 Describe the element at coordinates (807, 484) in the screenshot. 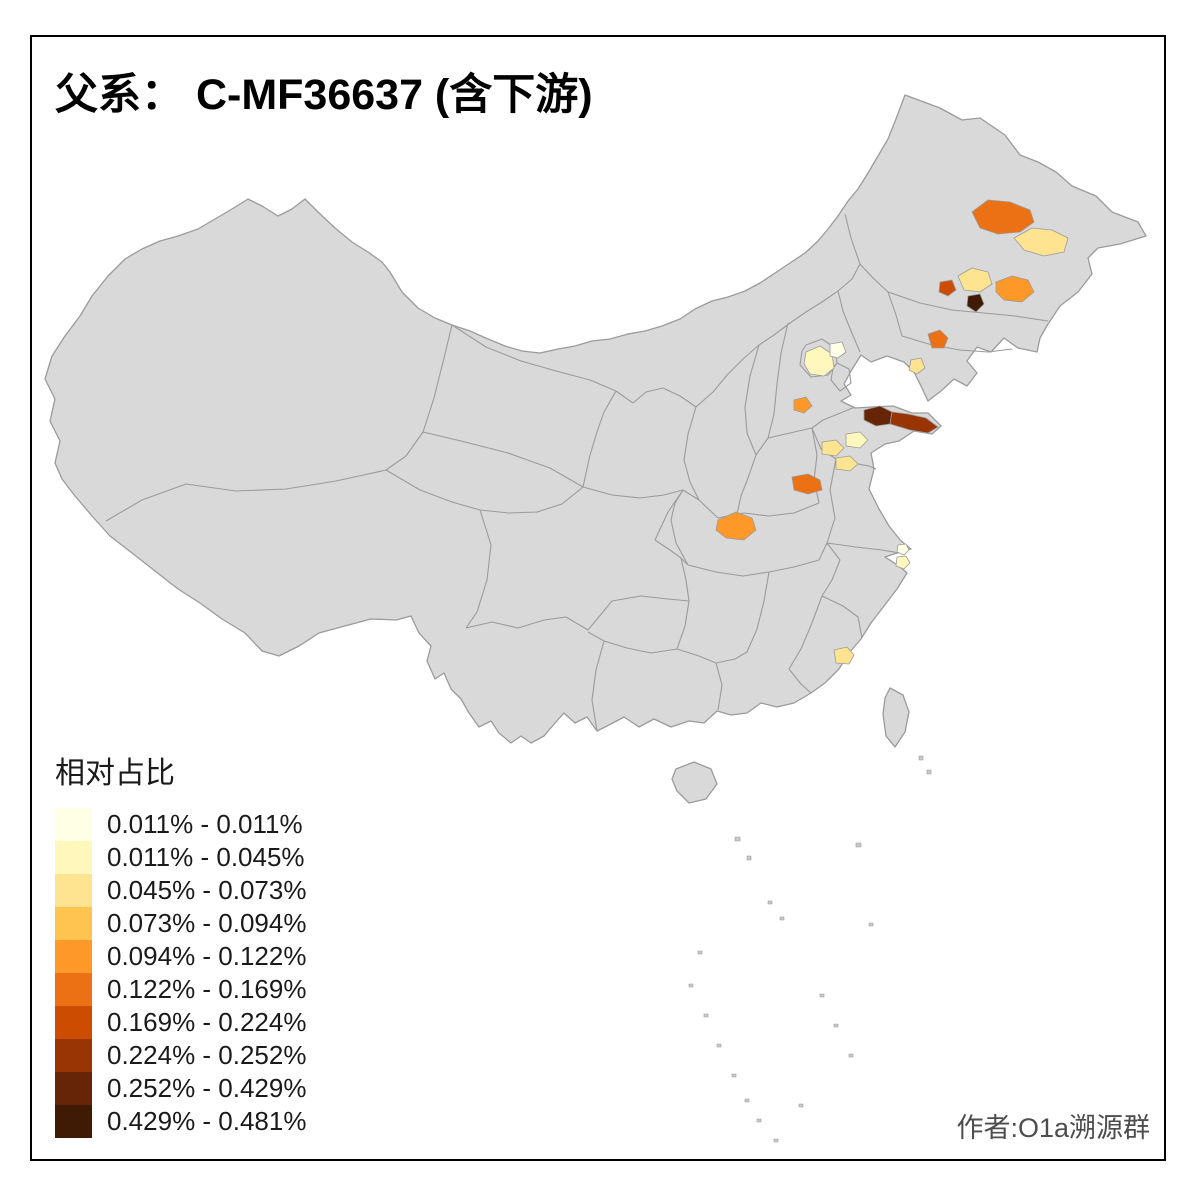

I see `map-region-sw-shandong-orange` at that location.